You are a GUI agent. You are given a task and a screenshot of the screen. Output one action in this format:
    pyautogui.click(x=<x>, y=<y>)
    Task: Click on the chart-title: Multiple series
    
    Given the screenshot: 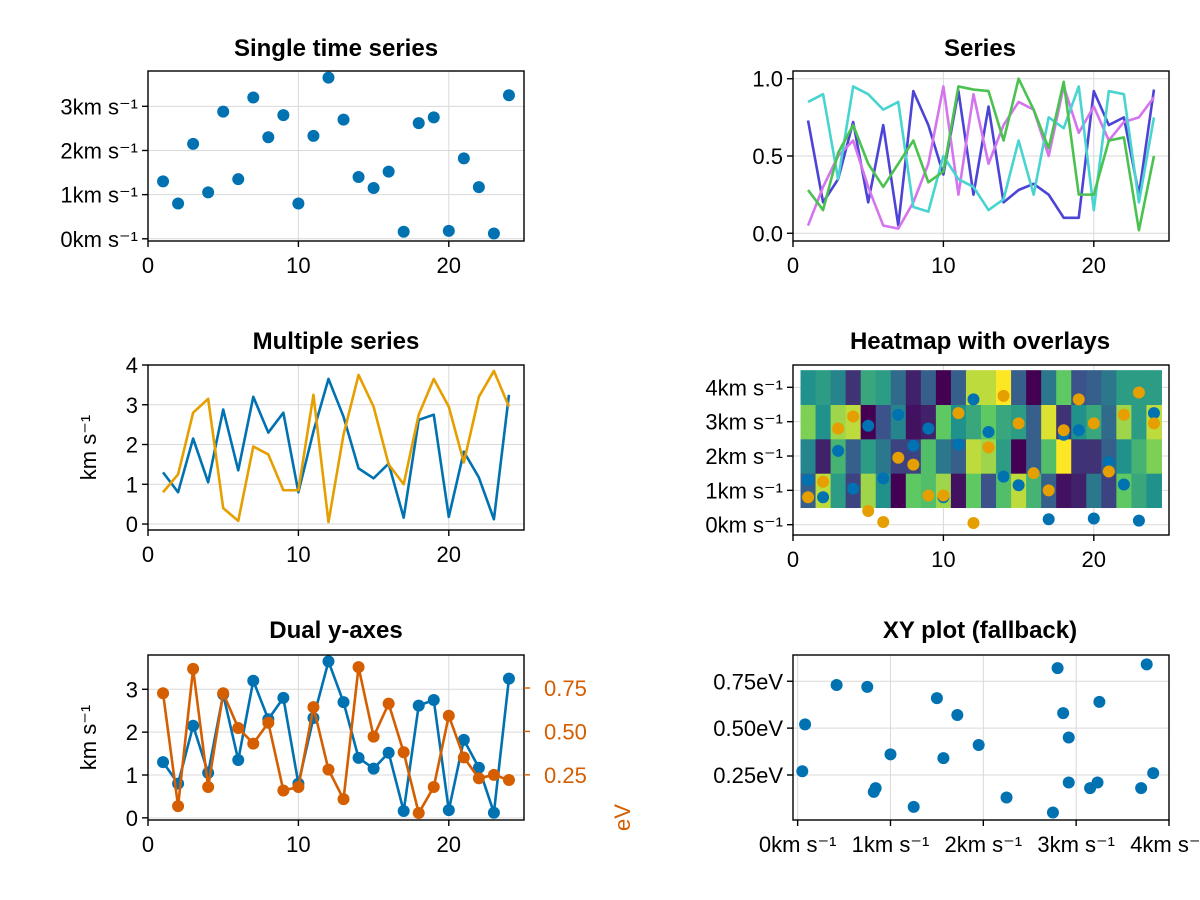 What is the action you would take?
    pyautogui.click(x=336, y=341)
    